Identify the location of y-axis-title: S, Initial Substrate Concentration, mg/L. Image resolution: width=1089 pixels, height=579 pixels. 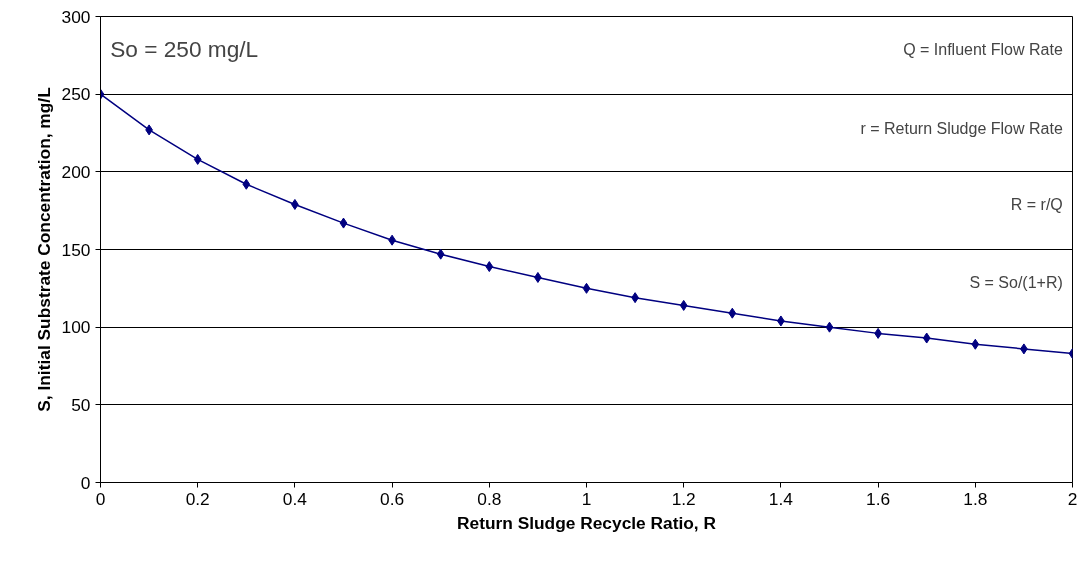
(43, 249).